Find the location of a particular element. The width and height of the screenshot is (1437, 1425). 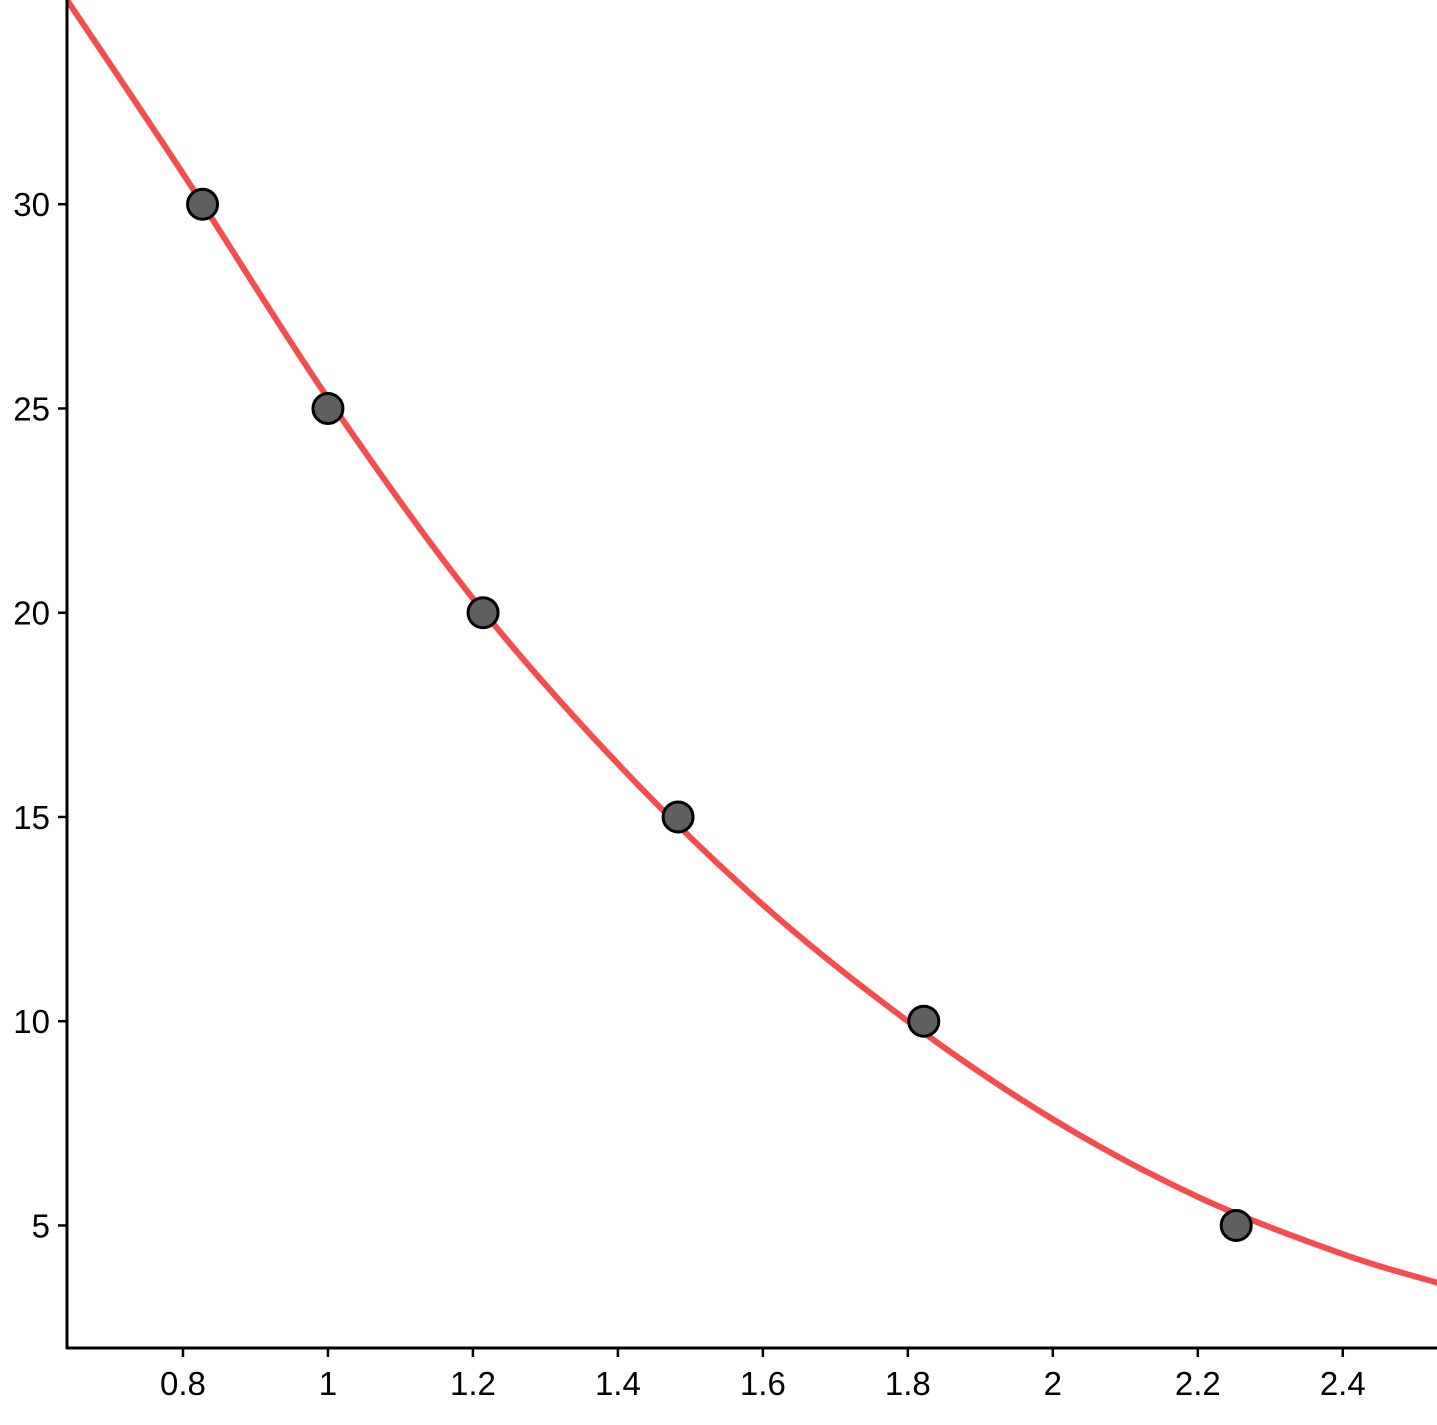

y-axis-ticks: 5 10 15 20 25 30 is located at coordinates (40, 715).